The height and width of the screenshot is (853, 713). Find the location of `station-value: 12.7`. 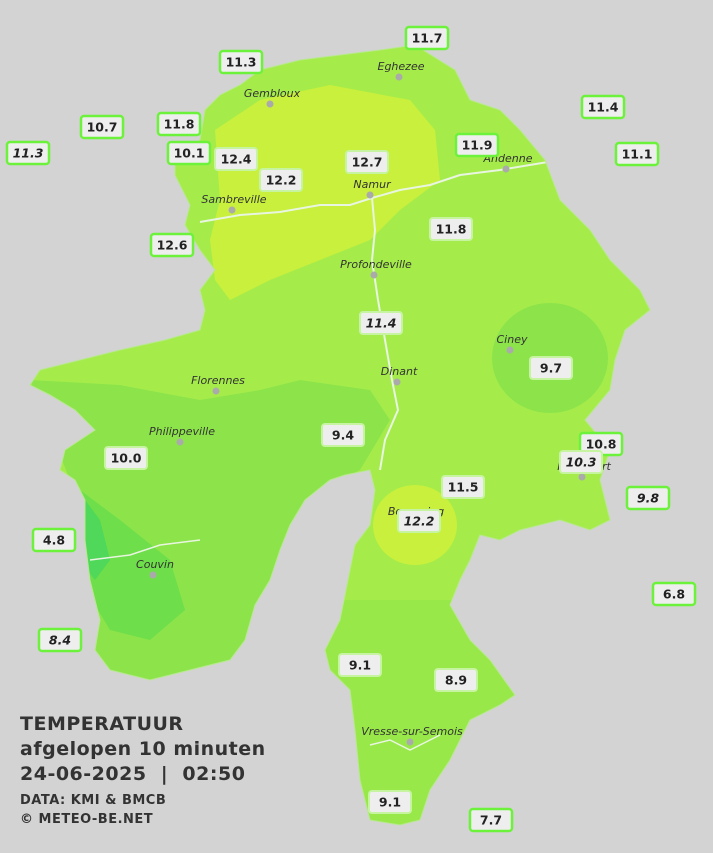

station-value: 12.7 is located at coordinates (367, 162).